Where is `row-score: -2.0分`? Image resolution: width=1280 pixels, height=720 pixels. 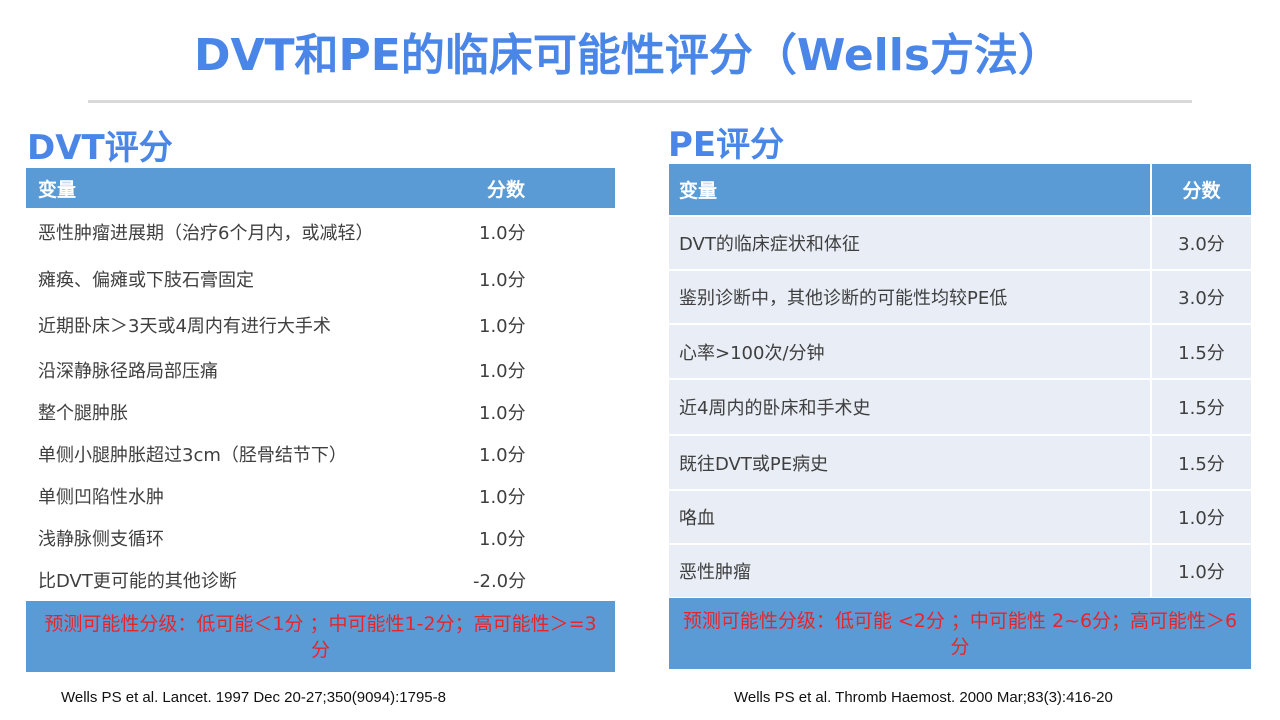
row-score: -2.0分 is located at coordinates (500, 581).